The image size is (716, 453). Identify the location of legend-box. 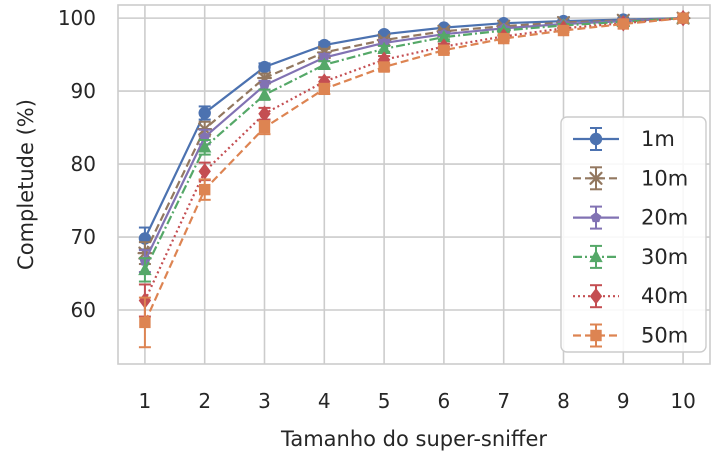
(633, 234).